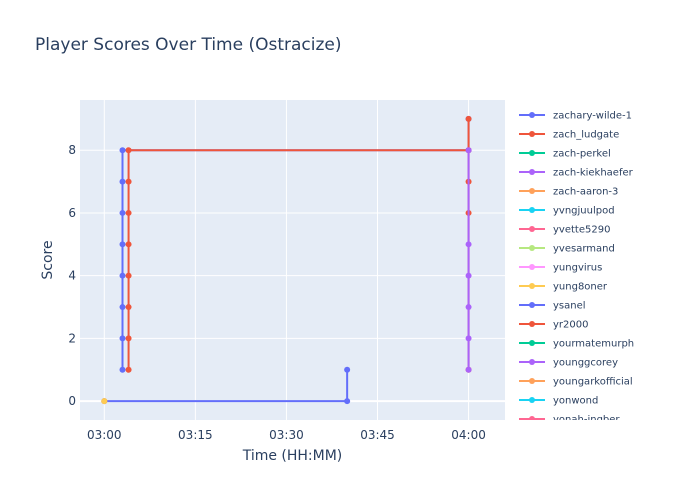 Image resolution: width=700 pixels, height=500 pixels. What do you see at coordinates (104, 435) in the screenshot?
I see `x-tick-label: 03:00` at bounding box center [104, 435].